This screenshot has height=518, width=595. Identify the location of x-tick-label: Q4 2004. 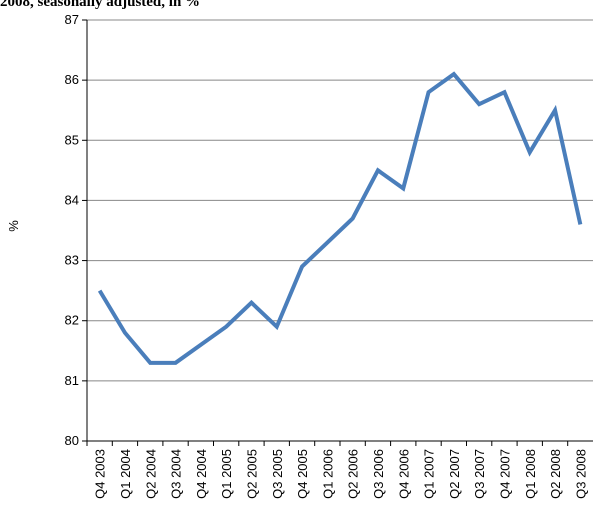
(201, 474).